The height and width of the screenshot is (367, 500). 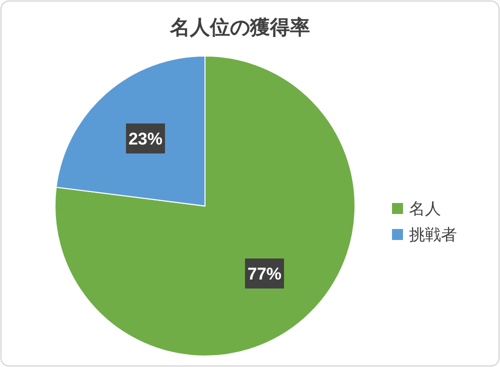 I want to click on chart-title: 名人位の獲得率, so click(x=239, y=27).